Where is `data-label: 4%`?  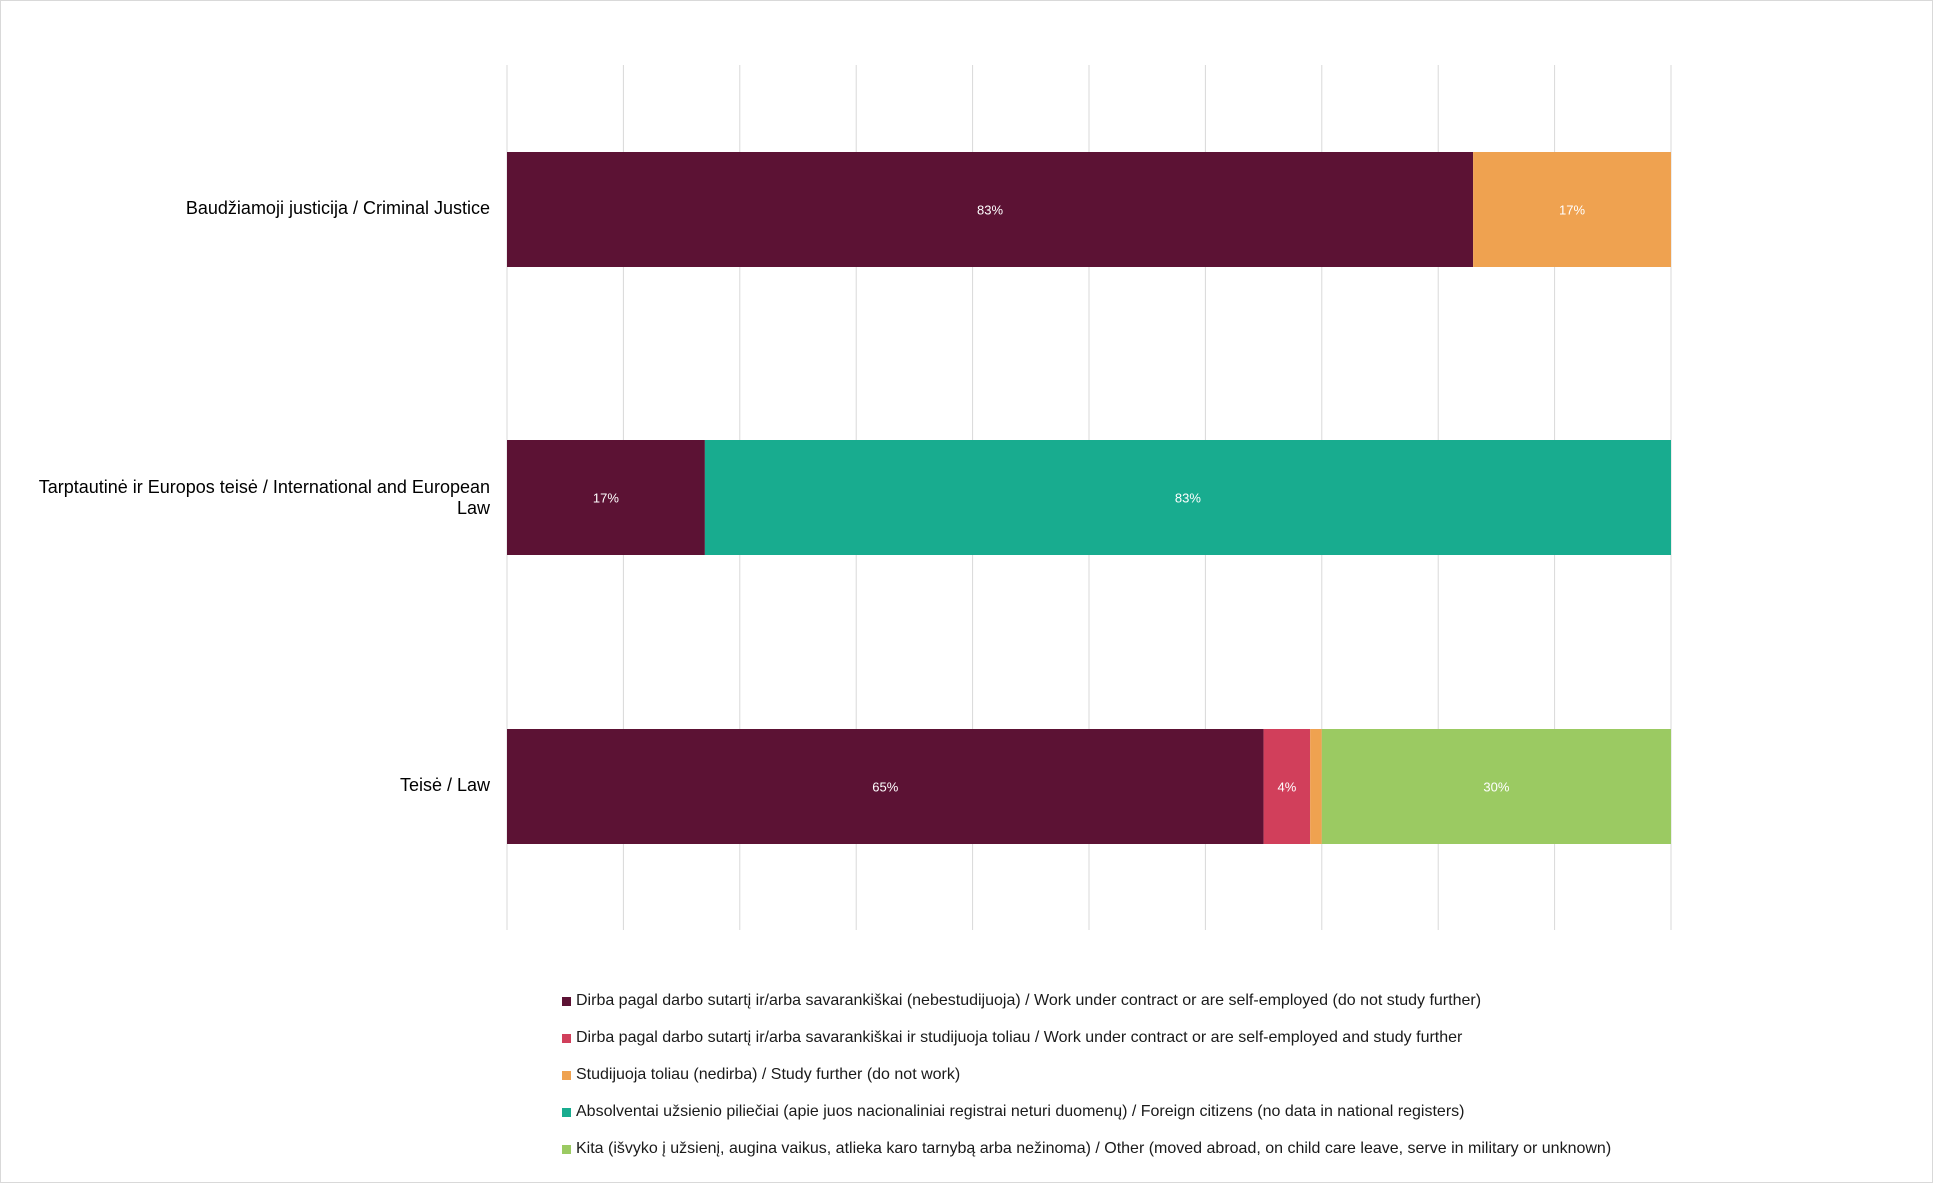 data-label: 4% is located at coordinates (1286, 787).